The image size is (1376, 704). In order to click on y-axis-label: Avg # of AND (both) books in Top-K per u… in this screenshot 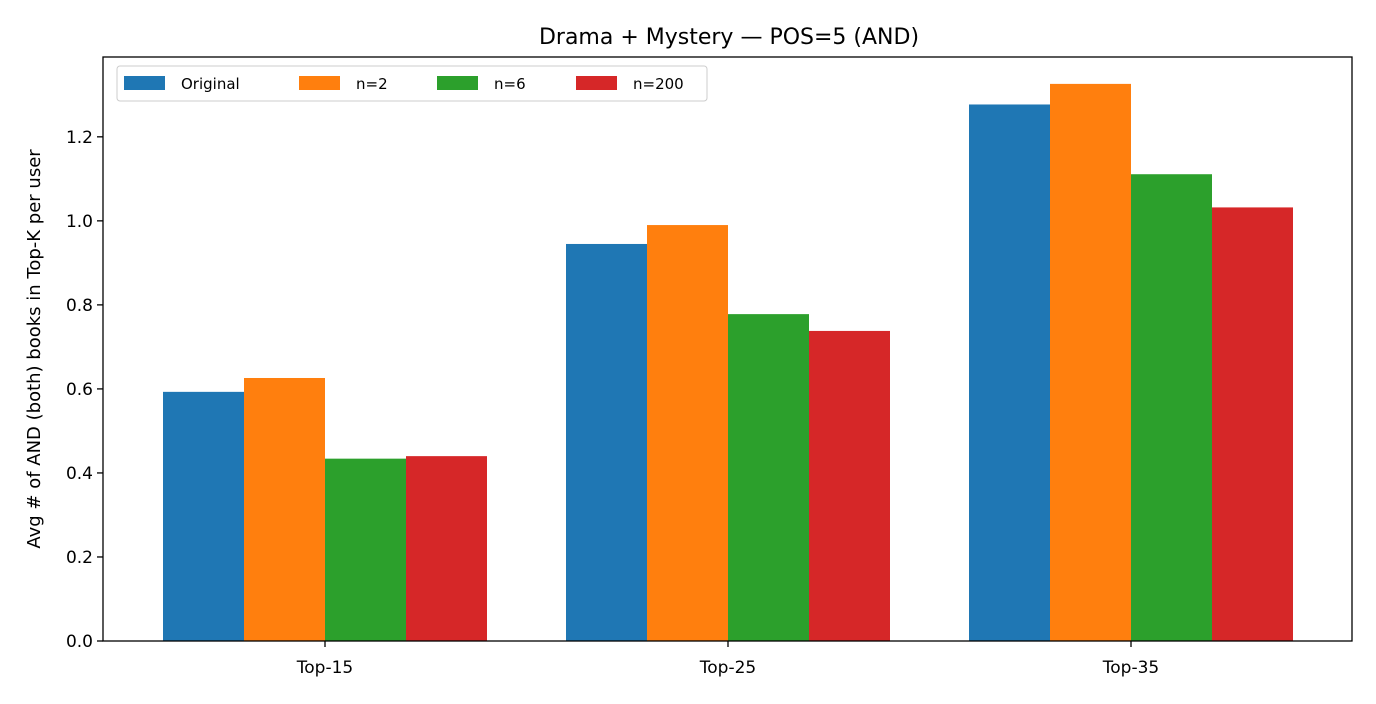, I will do `click(34, 349)`.